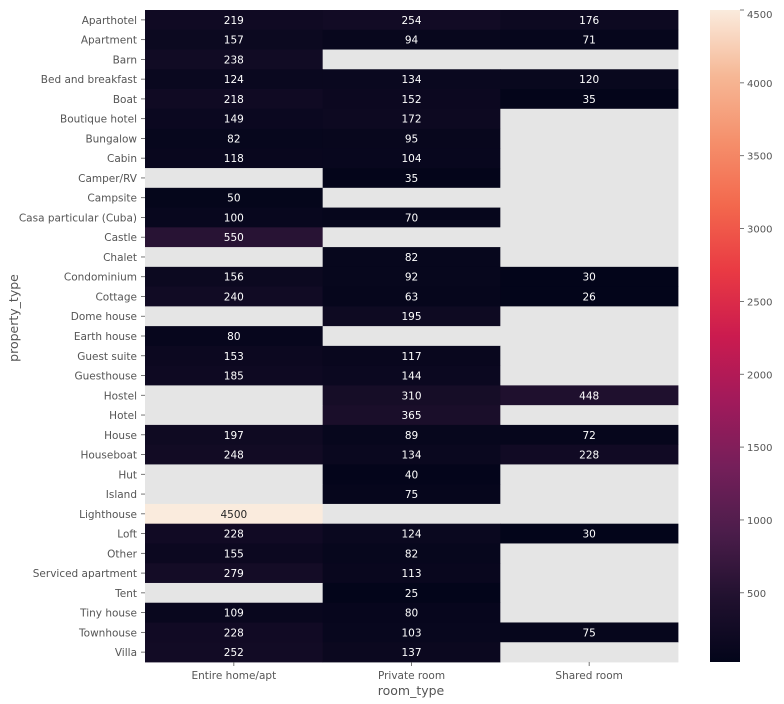 The image size is (784, 704). Describe the element at coordinates (121, 495) in the screenshot. I see `y-tick-label: Island` at that location.